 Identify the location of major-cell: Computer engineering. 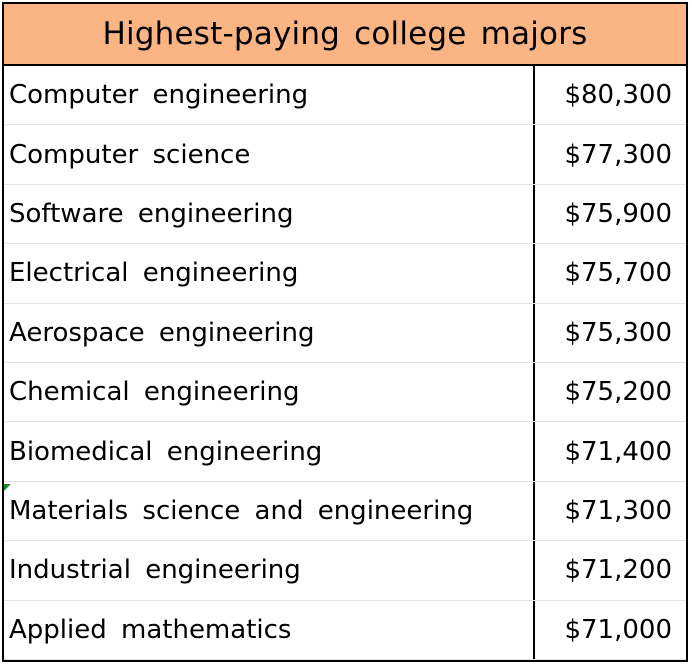
(269, 95).